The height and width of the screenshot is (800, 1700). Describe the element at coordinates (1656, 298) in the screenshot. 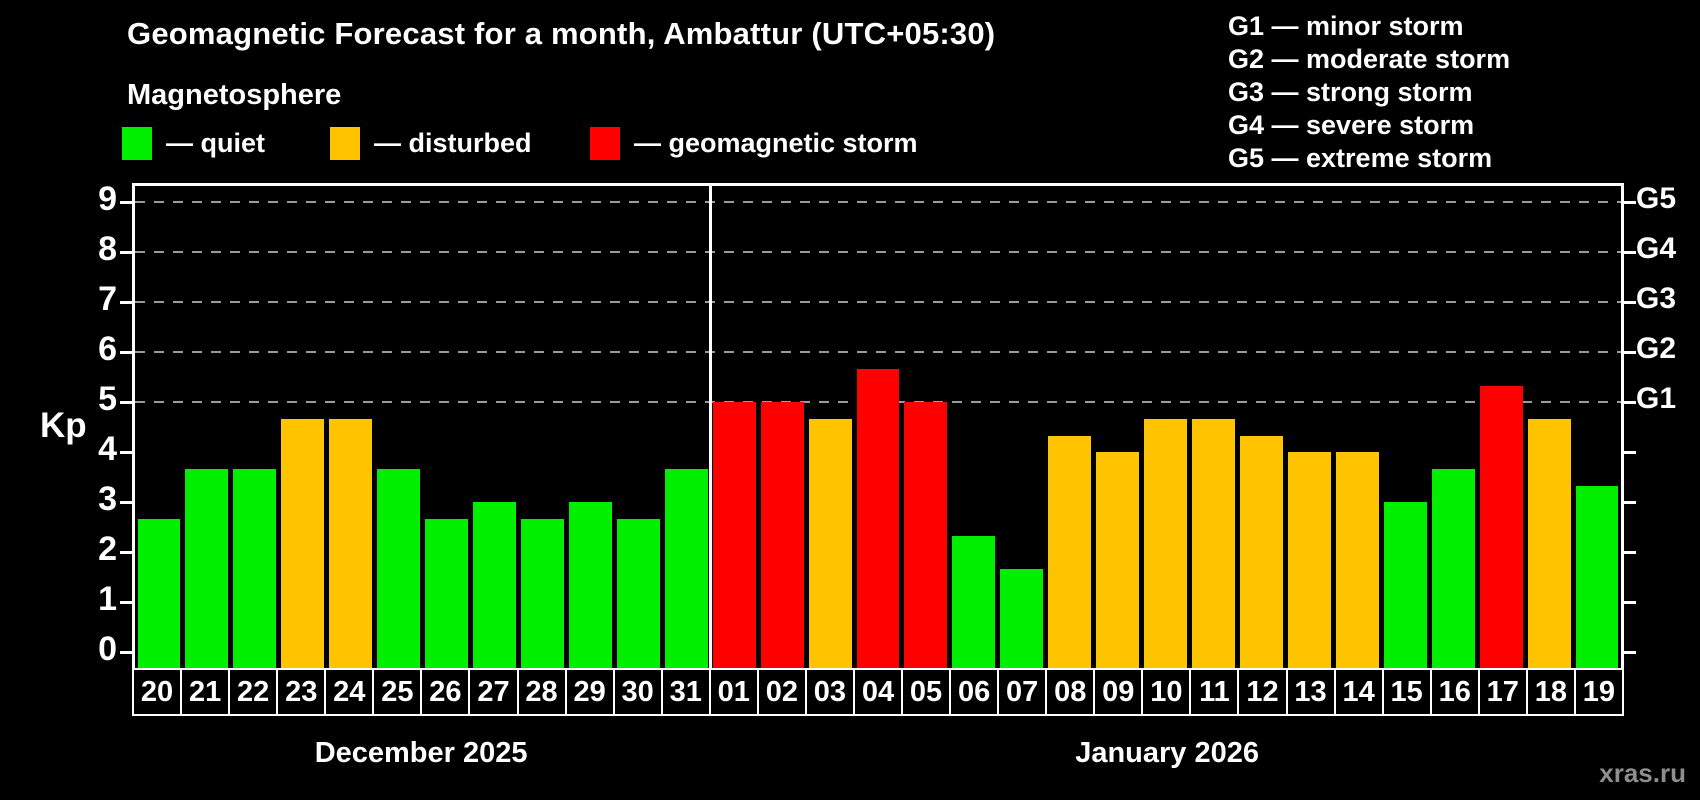

I see `right-axis-label-g3: G3` at that location.